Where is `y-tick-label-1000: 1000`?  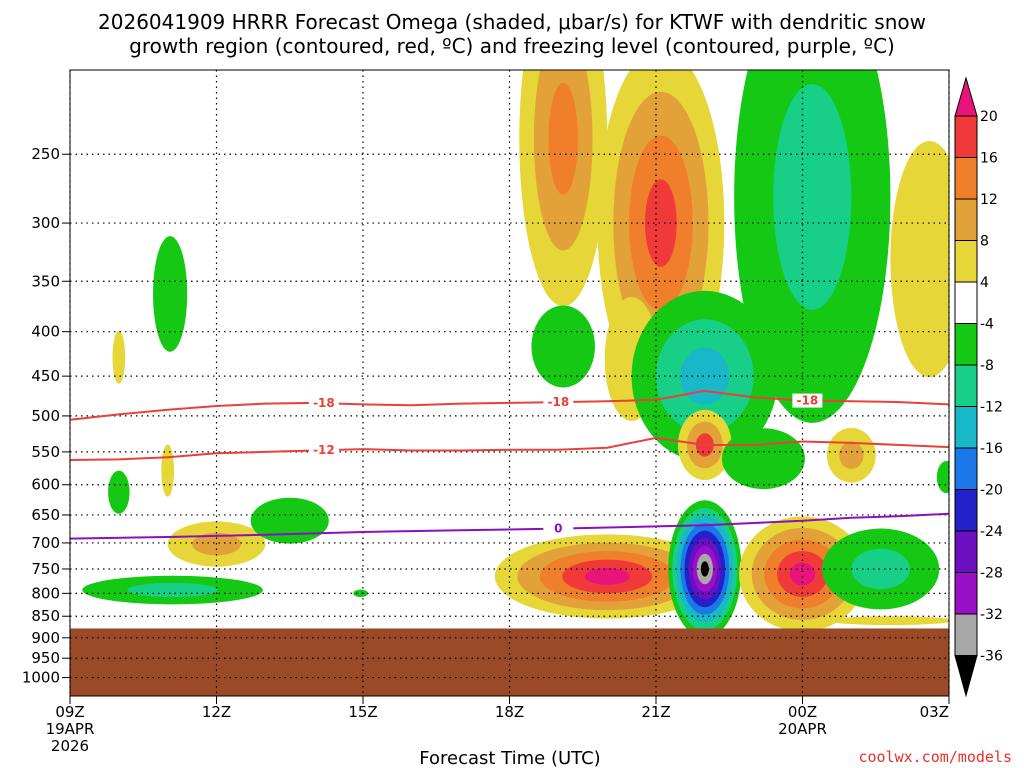
y-tick-label-1000: 1000 is located at coordinates (41, 678).